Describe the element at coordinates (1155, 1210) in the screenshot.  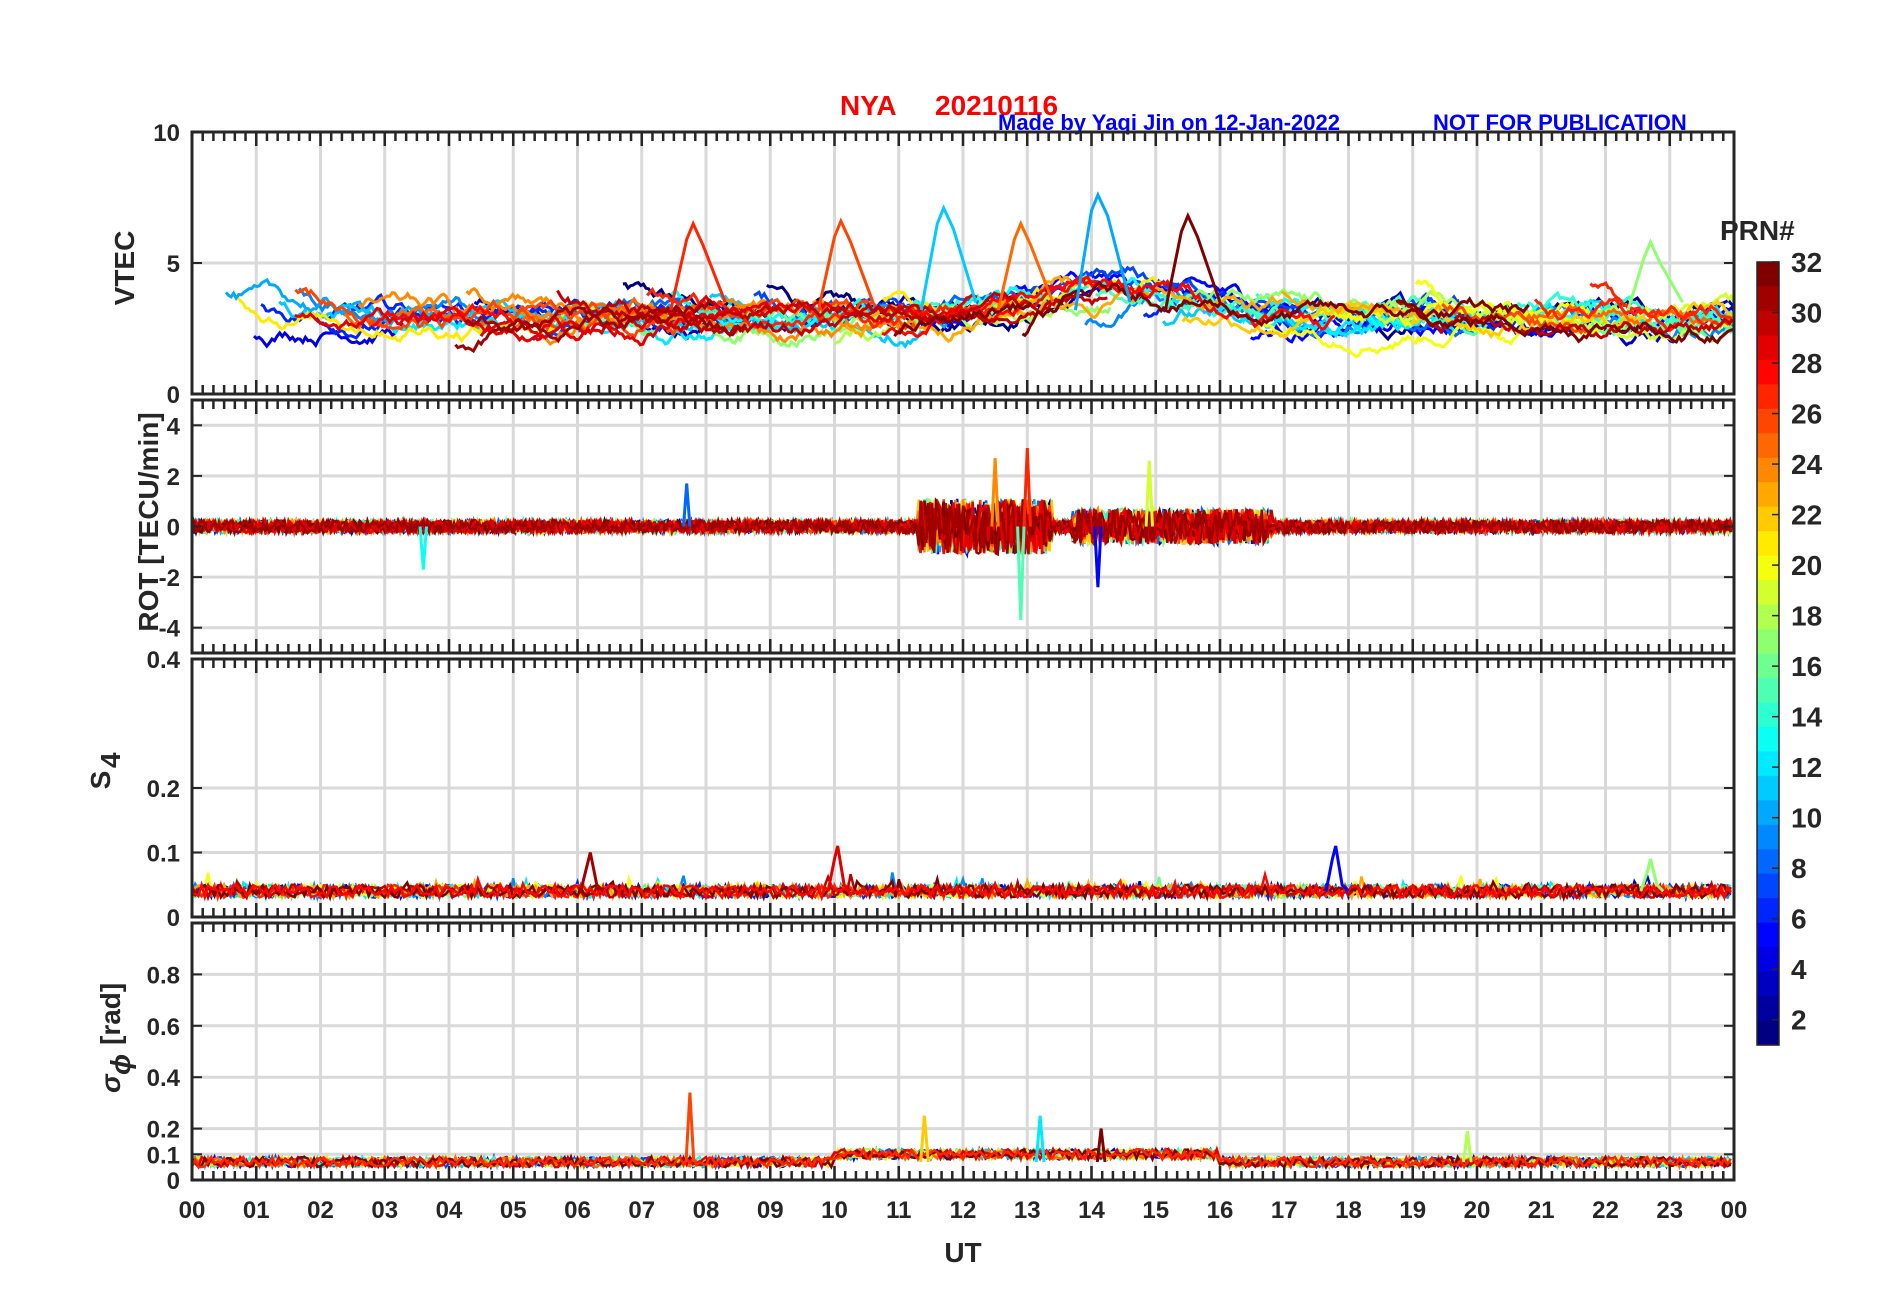
I see `x-tick-label: 15` at that location.